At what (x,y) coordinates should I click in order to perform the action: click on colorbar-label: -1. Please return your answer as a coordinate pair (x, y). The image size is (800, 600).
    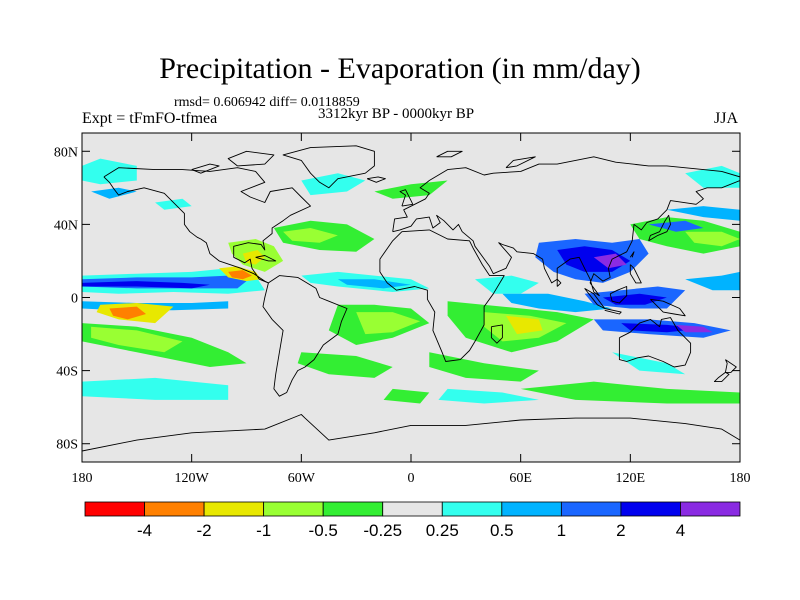
    Looking at the image, I should click on (263, 530).